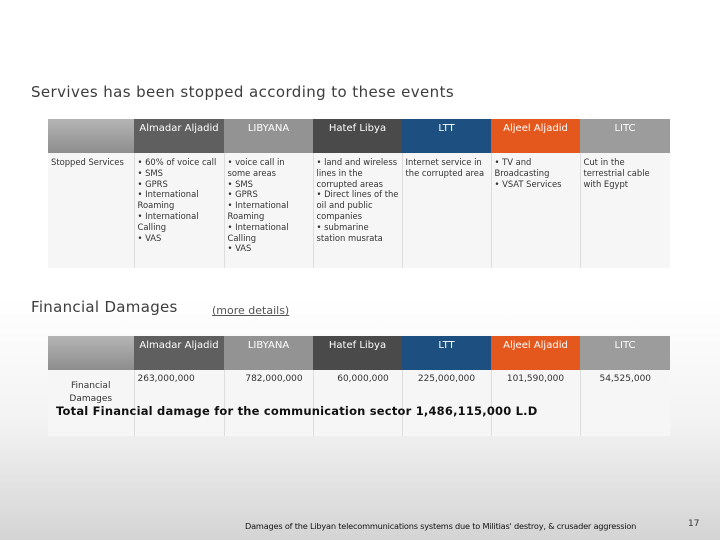  Describe the element at coordinates (522, 167) in the screenshot. I see `list-item: • TV and Broadcasting` at that location.